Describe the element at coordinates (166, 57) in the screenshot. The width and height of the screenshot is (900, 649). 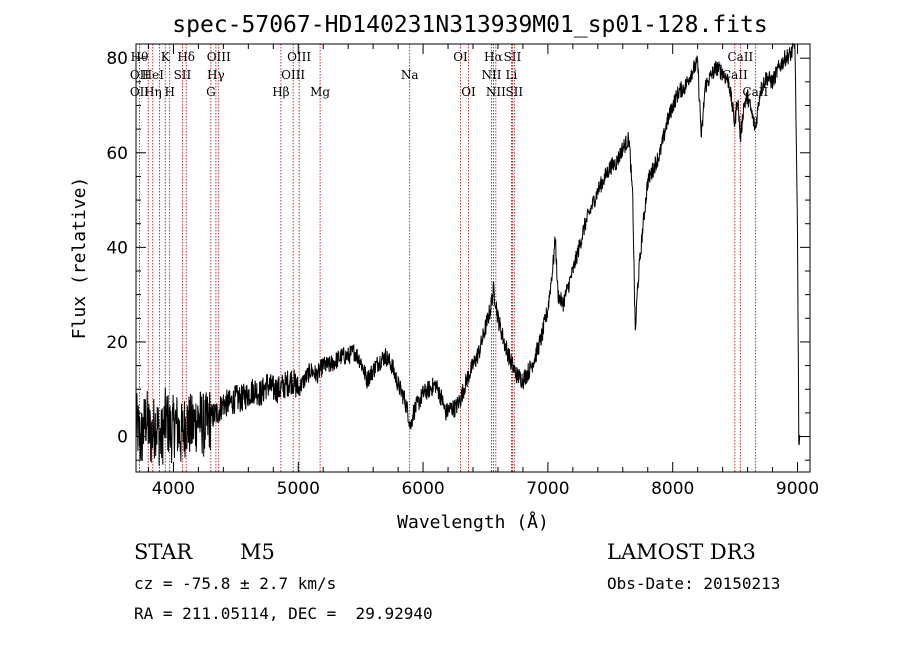
I see `line-label: K` at that location.